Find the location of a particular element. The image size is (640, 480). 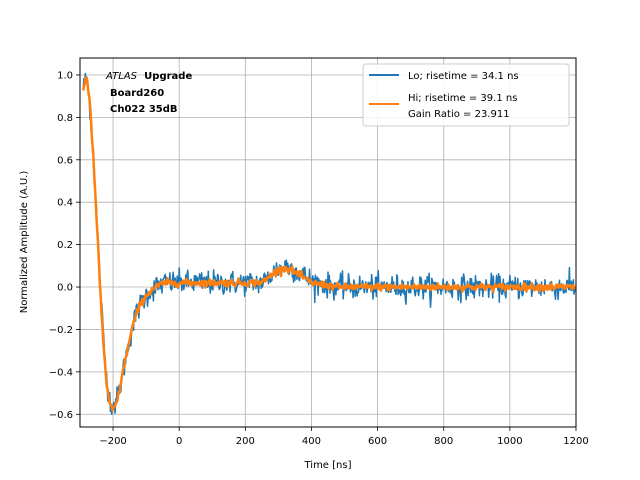

x-tick-label: 400 is located at coordinates (311, 441).